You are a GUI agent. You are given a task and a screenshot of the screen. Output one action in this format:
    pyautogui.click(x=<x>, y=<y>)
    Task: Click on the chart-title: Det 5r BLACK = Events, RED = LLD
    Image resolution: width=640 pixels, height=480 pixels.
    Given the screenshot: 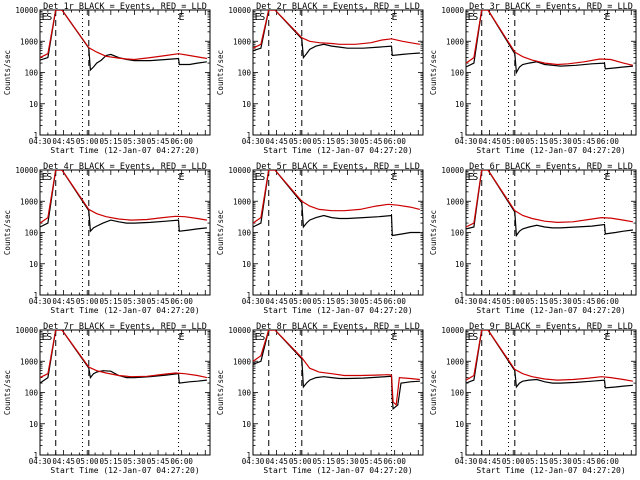 What is the action you would take?
    pyautogui.click(x=338, y=167)
    